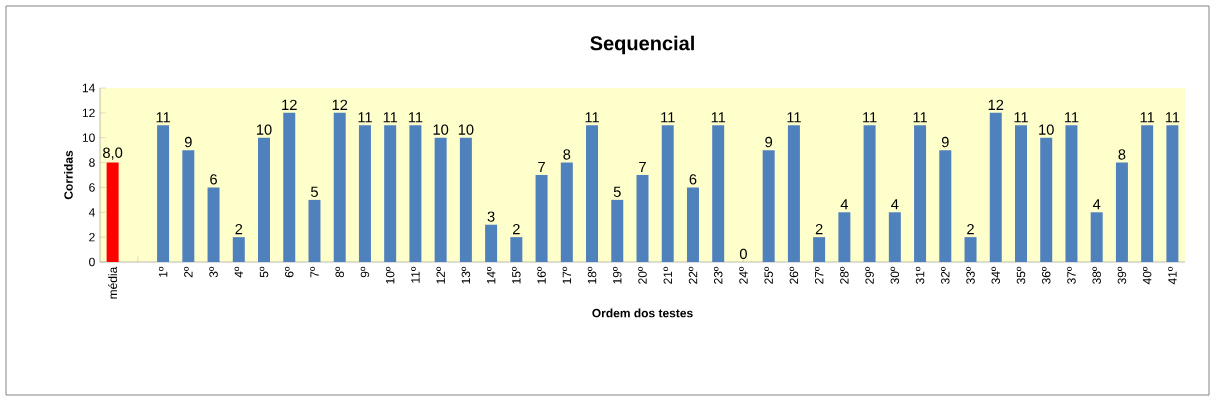  Describe the element at coordinates (794, 275) in the screenshot. I see `x-tick-label: 26º` at that location.